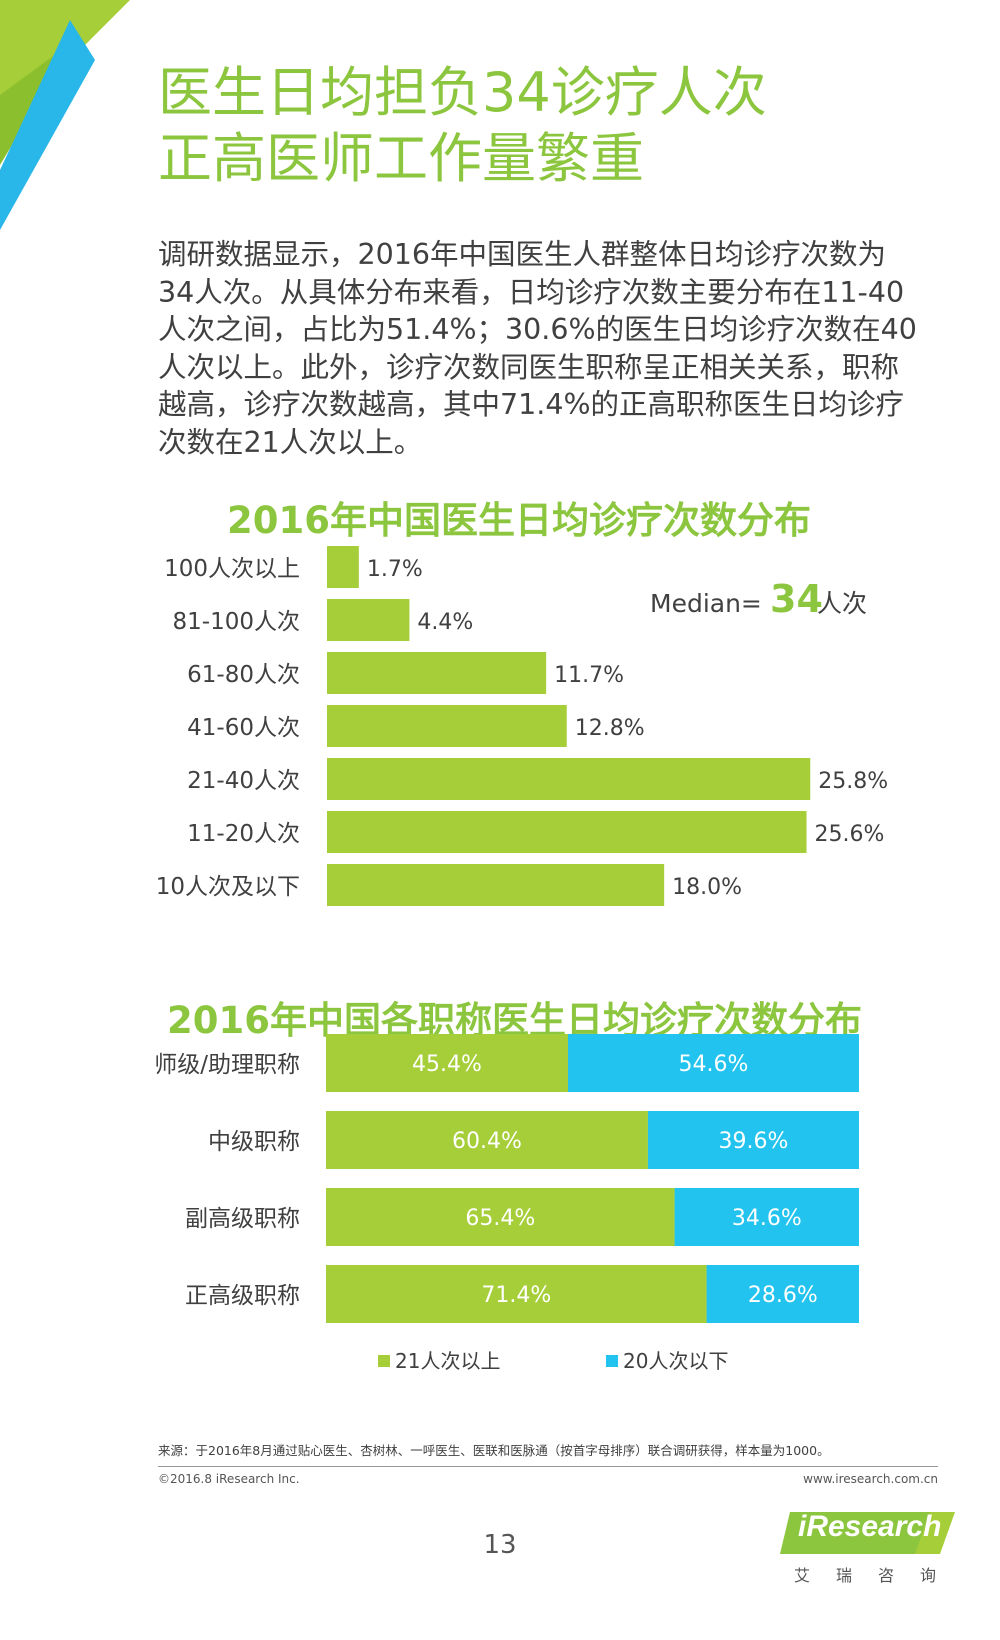  I want to click on bar-value-label: 25.6%, so click(850, 834).